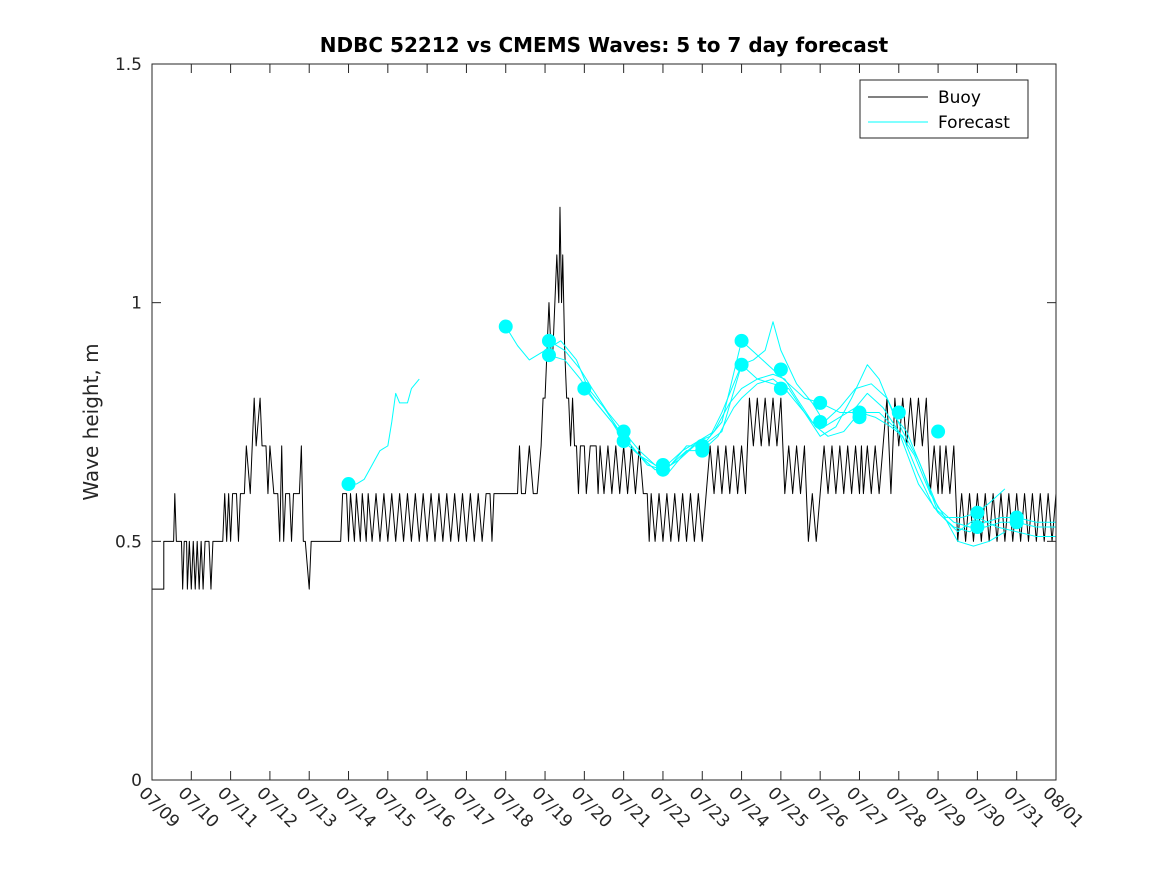  What do you see at coordinates (512, 807) in the screenshot?
I see `x-tick-label: 07/18` at bounding box center [512, 807].